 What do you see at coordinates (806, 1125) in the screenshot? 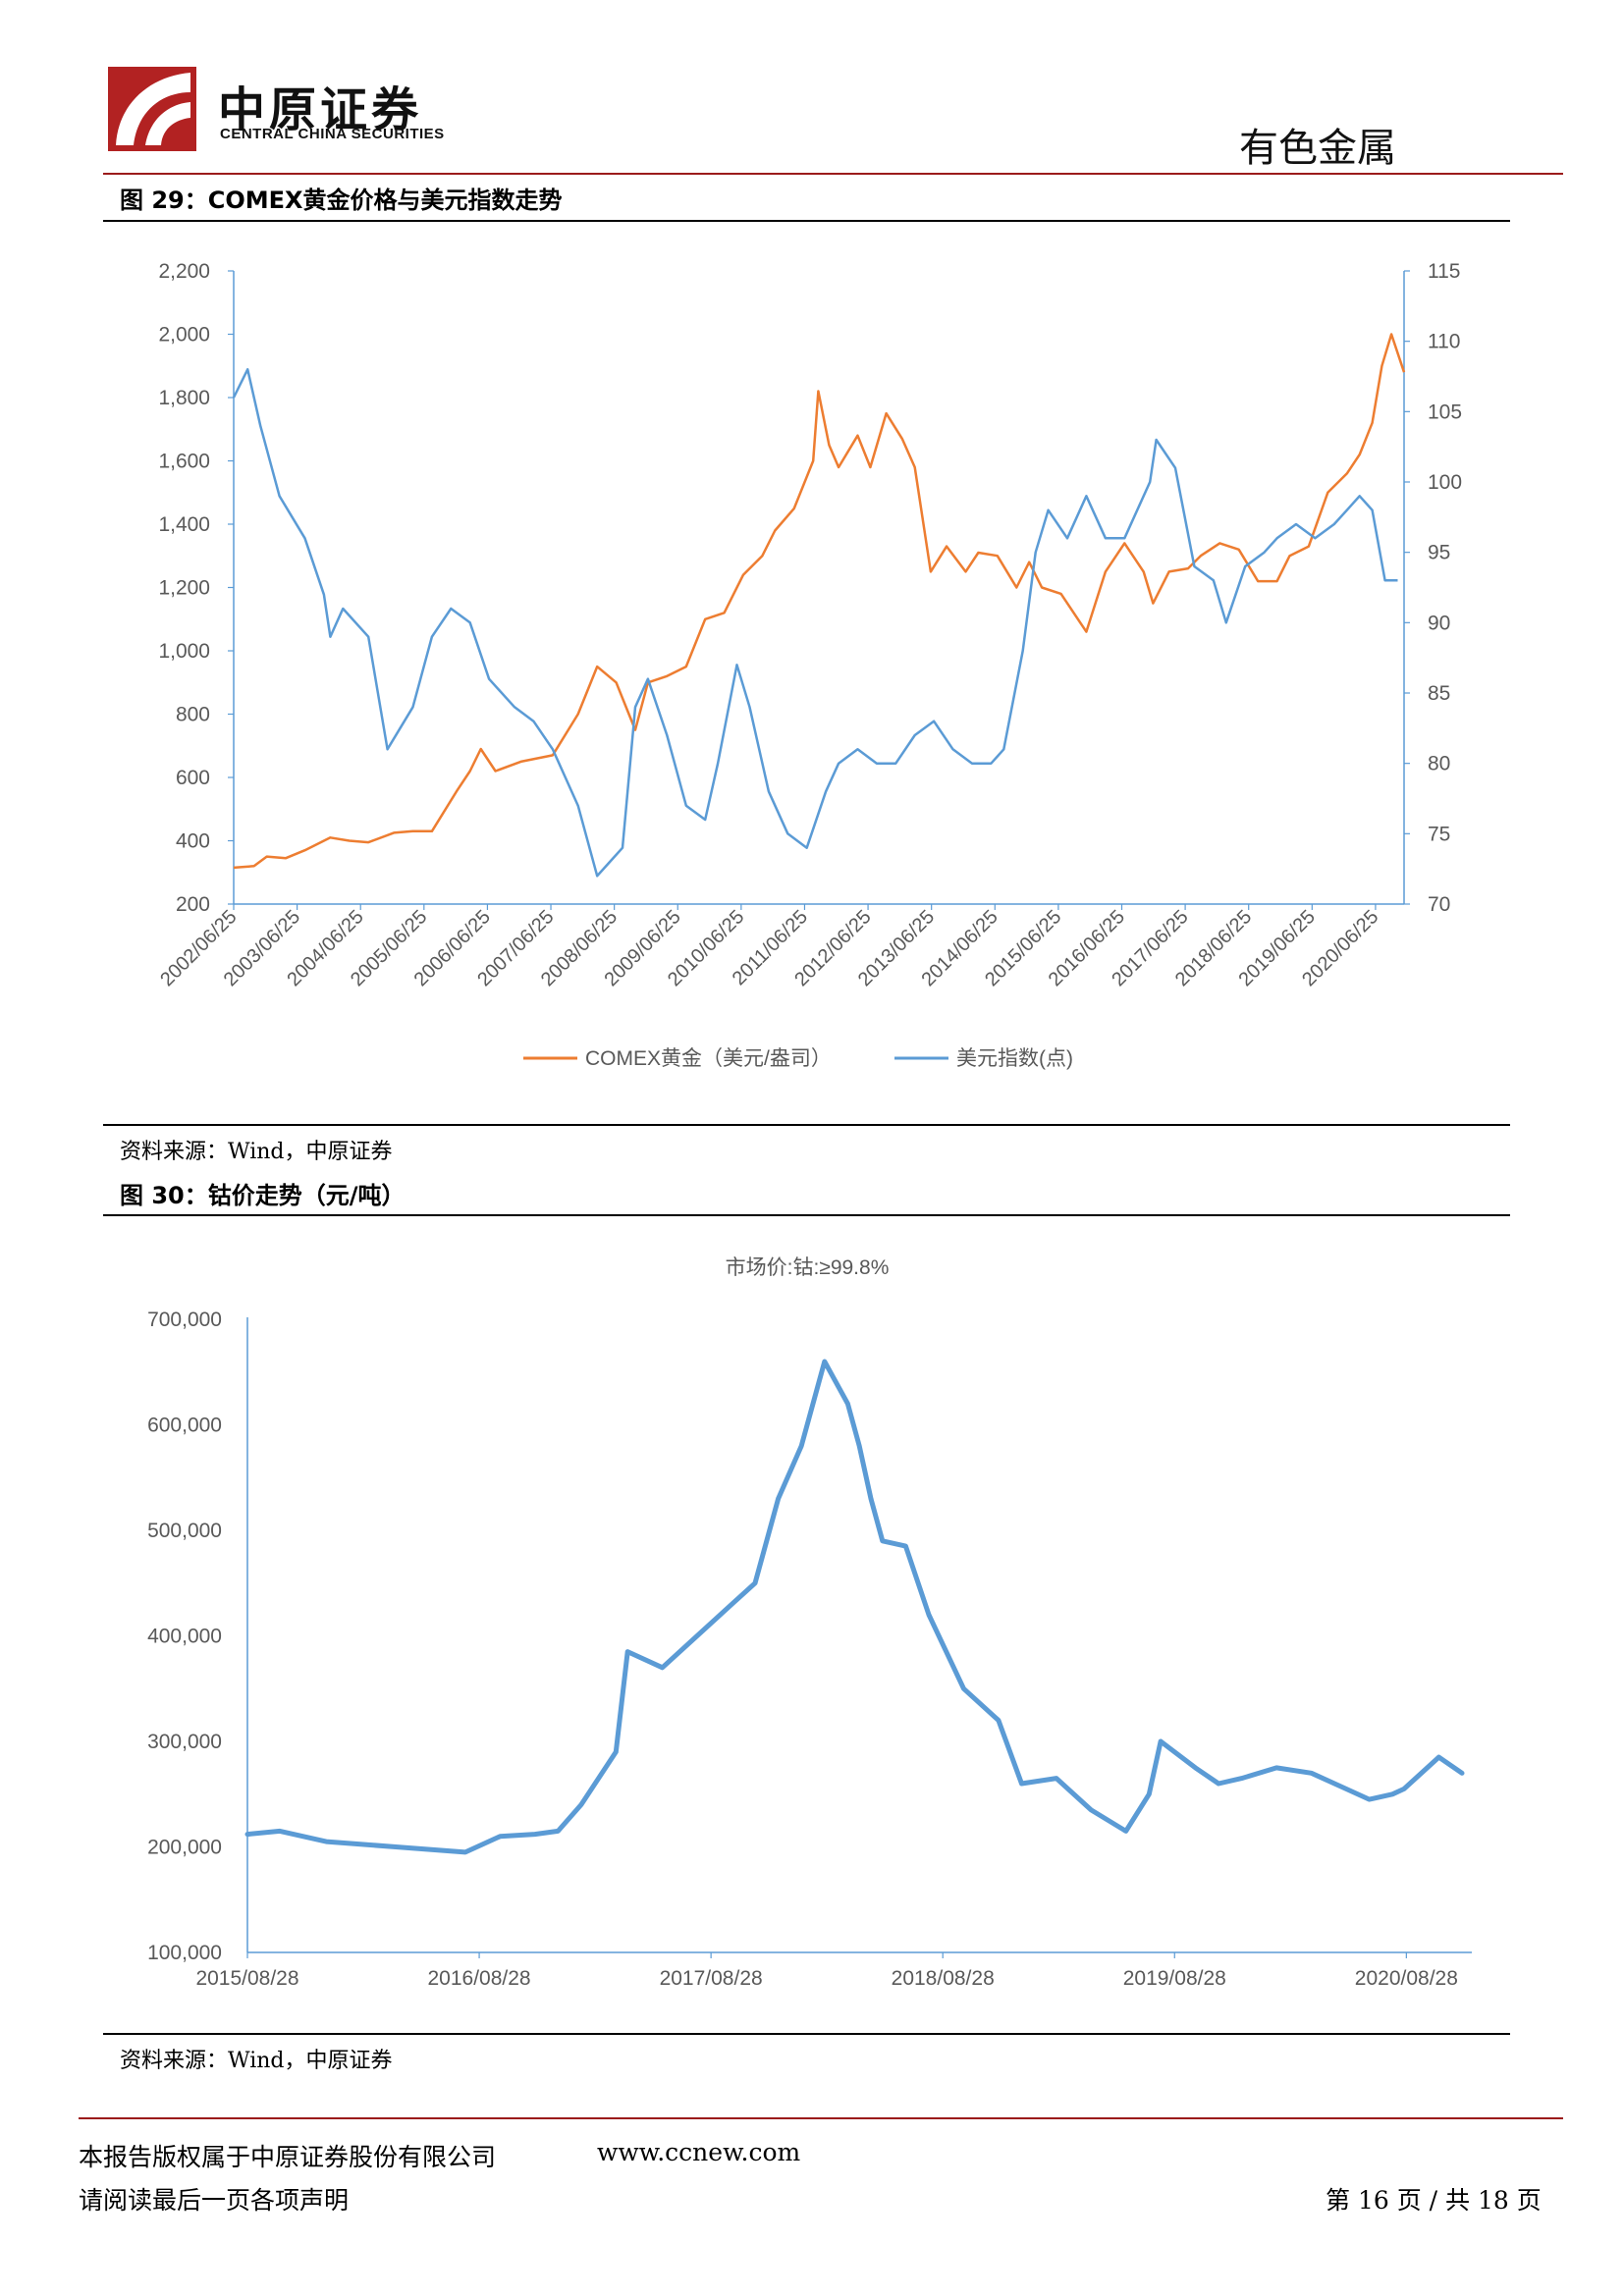
I see `figure-29-bottom-rule` at bounding box center [806, 1125].